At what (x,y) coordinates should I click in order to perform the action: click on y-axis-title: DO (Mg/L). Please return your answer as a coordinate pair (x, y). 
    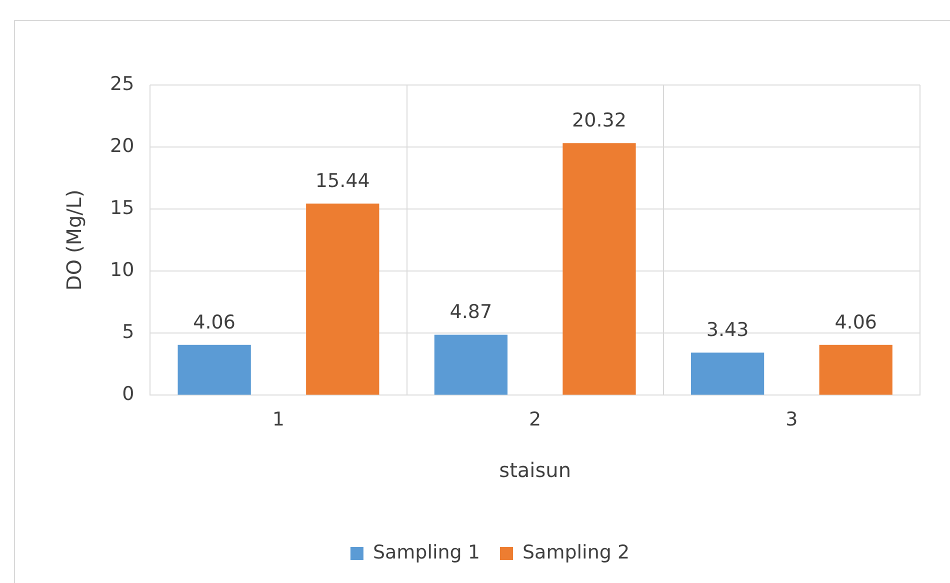
    Looking at the image, I should click on (74, 240).